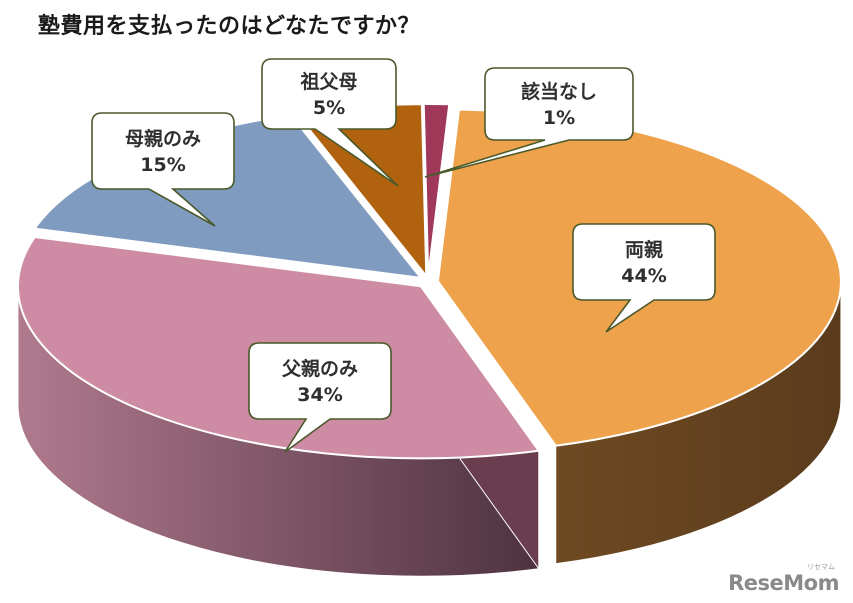 The height and width of the screenshot is (603, 853). Describe the element at coordinates (319, 368) in the screenshot. I see `slice-label: 父親のみ` at that location.